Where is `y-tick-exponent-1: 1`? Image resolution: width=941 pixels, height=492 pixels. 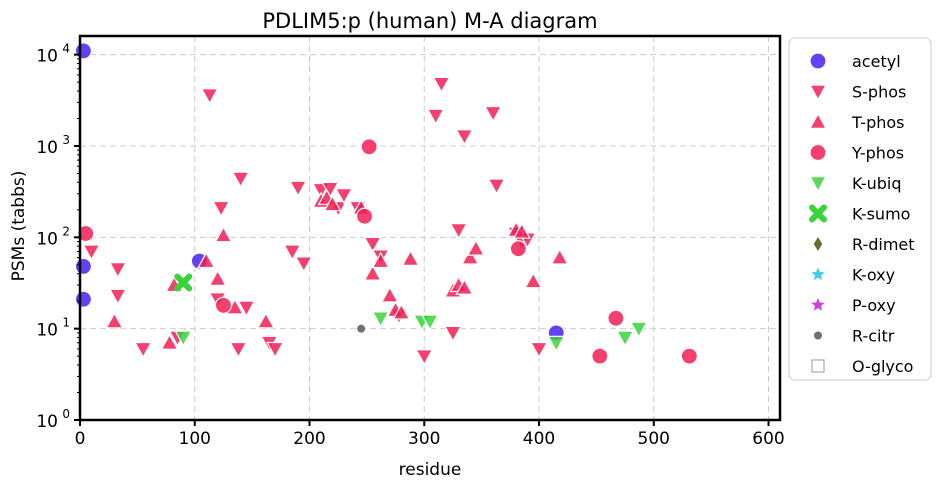 y-tick-exponent-1: 1 is located at coordinates (66, 323).